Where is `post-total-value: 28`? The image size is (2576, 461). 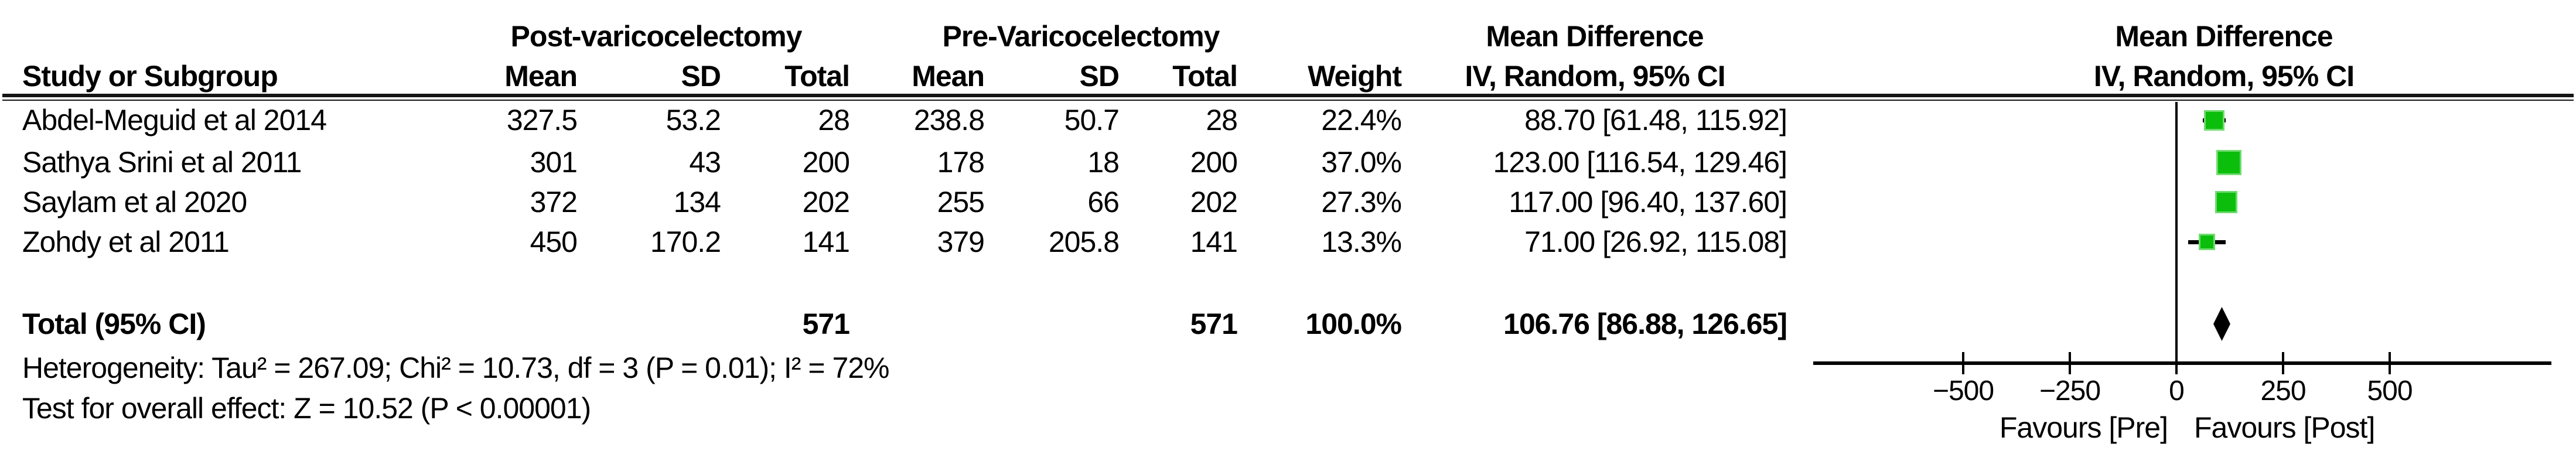
post-total-value: 28 is located at coordinates (834, 120).